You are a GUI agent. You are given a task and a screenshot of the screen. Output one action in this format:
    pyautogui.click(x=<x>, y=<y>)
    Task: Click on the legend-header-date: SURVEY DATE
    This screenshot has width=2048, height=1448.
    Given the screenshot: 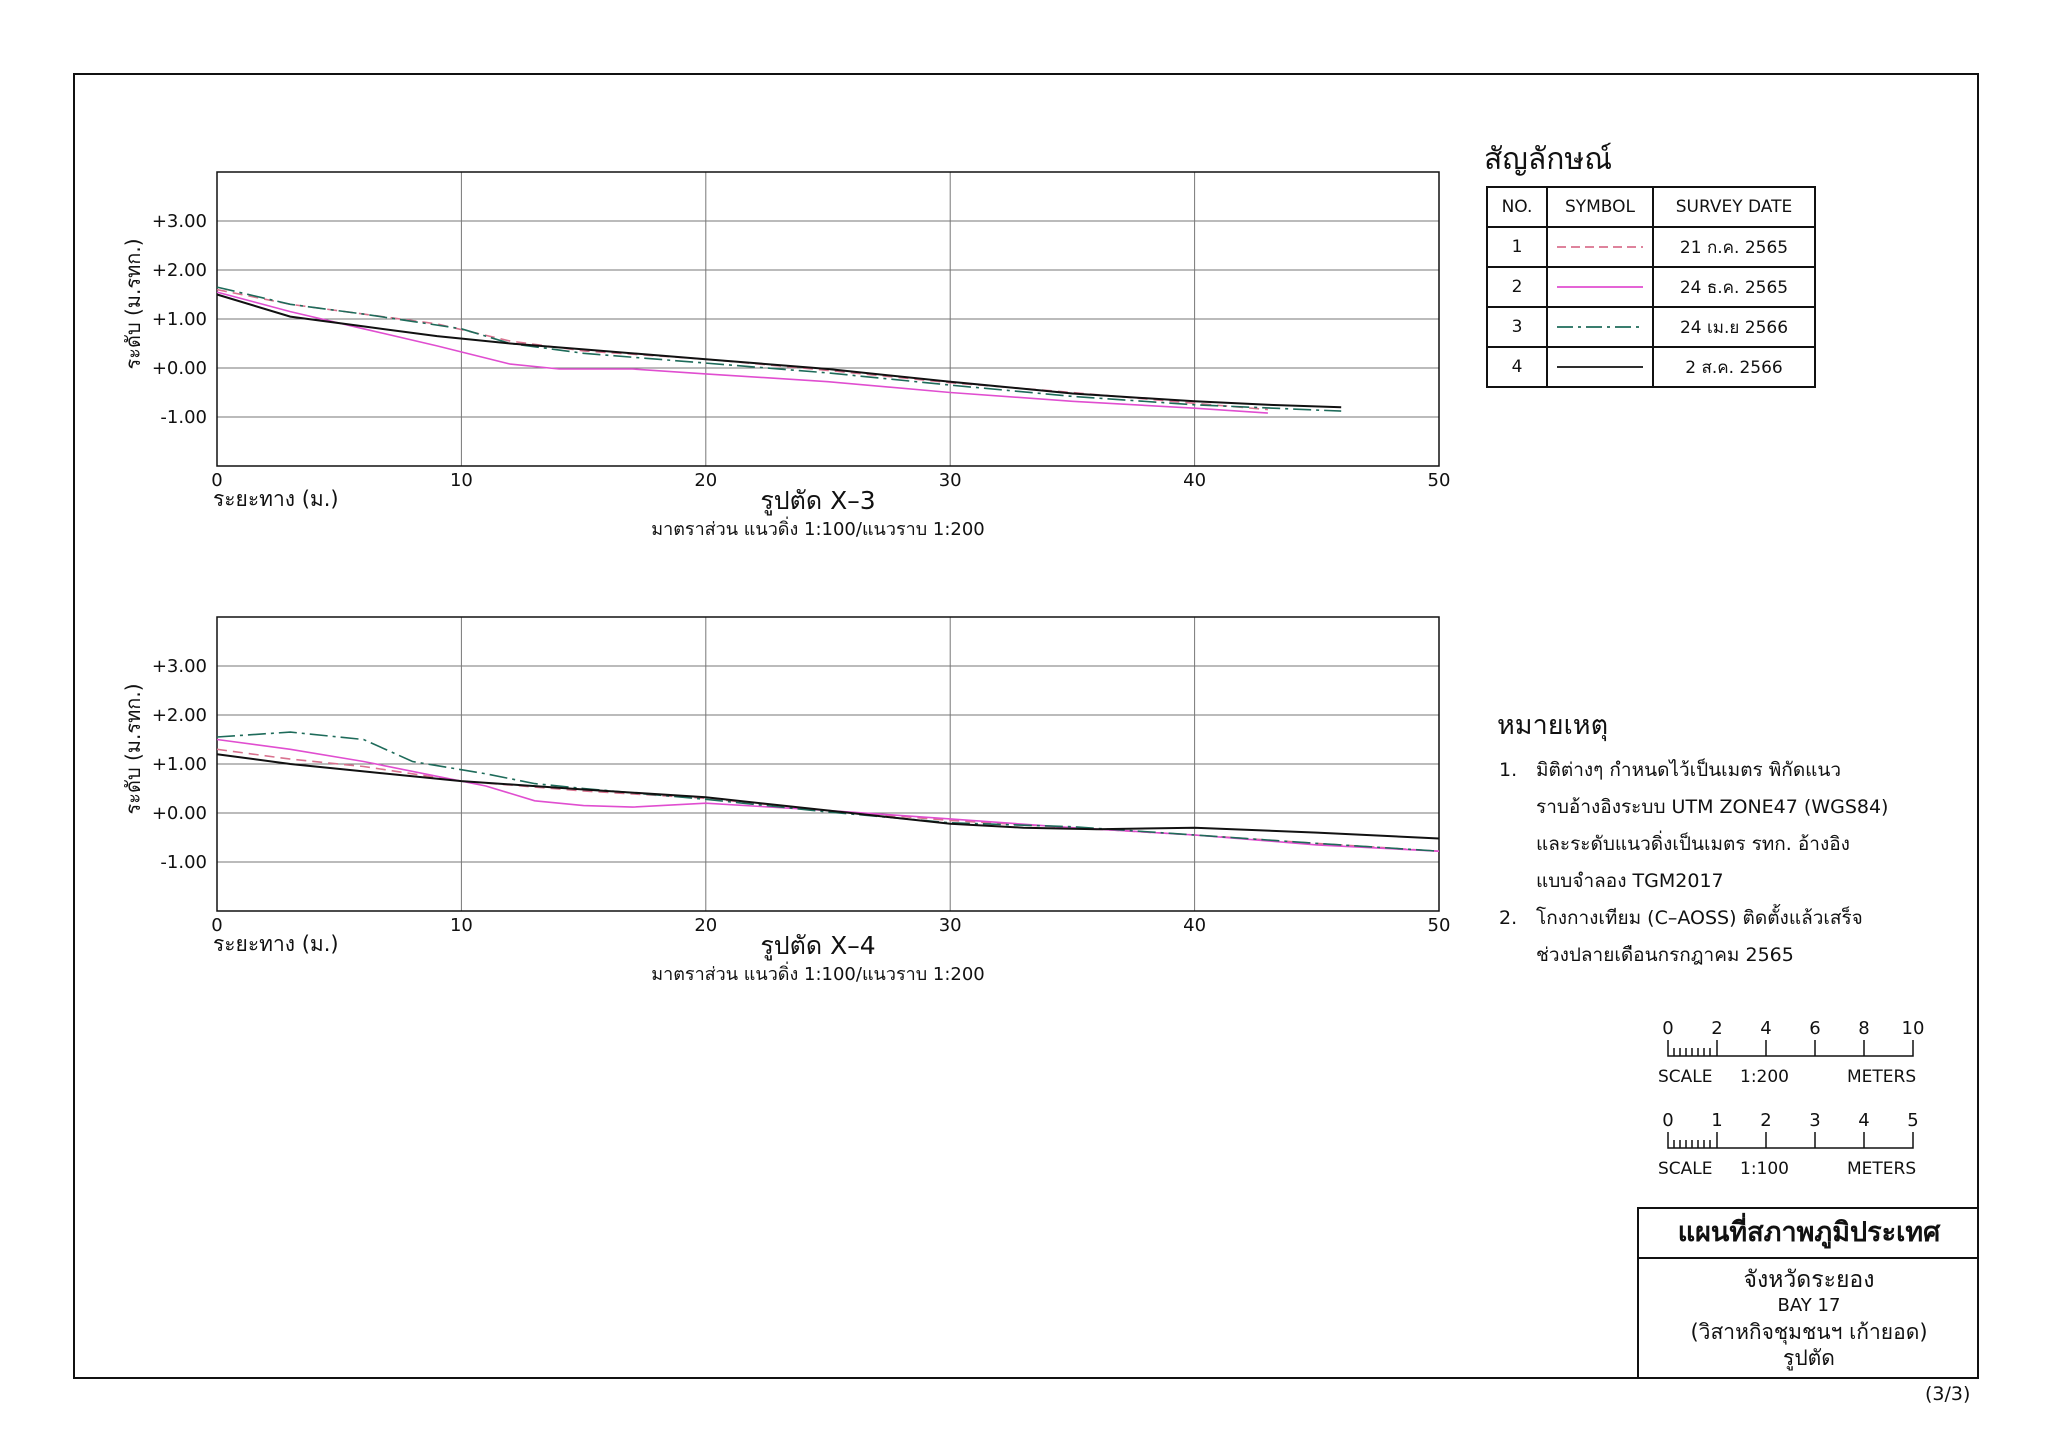 What is the action you would take?
    pyautogui.click(x=1734, y=207)
    